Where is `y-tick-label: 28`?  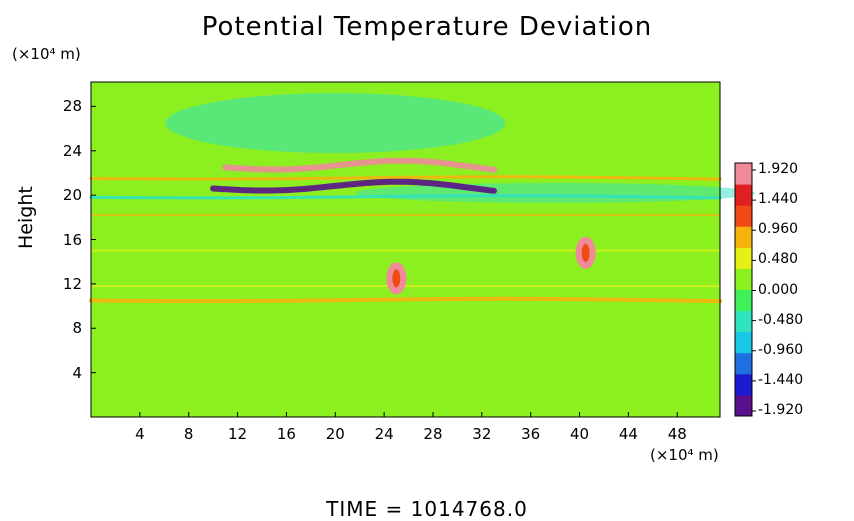
y-tick-label: 28 is located at coordinates (72, 106).